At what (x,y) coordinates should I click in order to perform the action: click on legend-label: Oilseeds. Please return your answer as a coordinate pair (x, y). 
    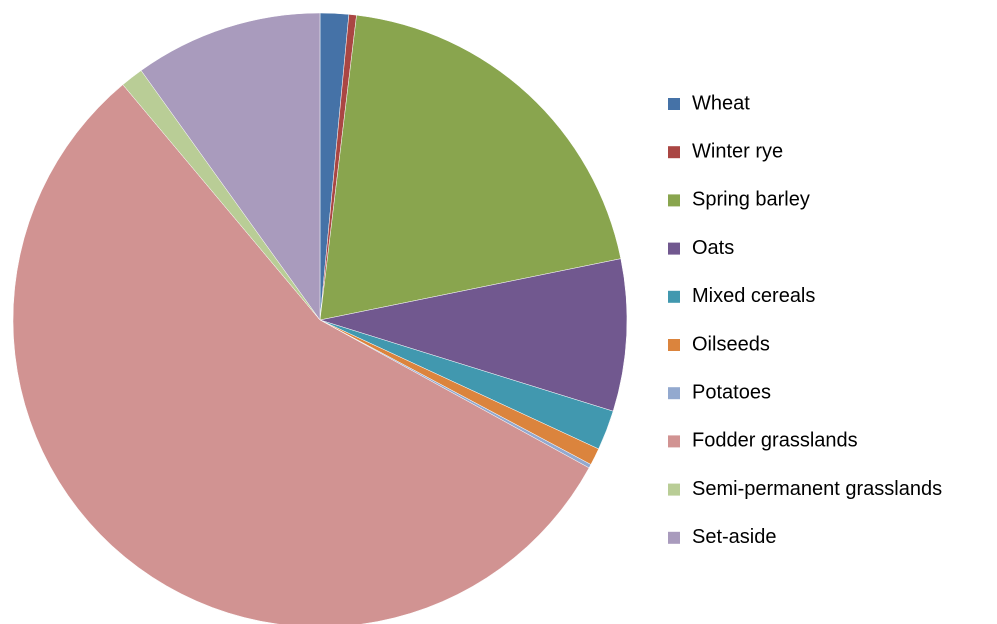
    Looking at the image, I should click on (731, 344).